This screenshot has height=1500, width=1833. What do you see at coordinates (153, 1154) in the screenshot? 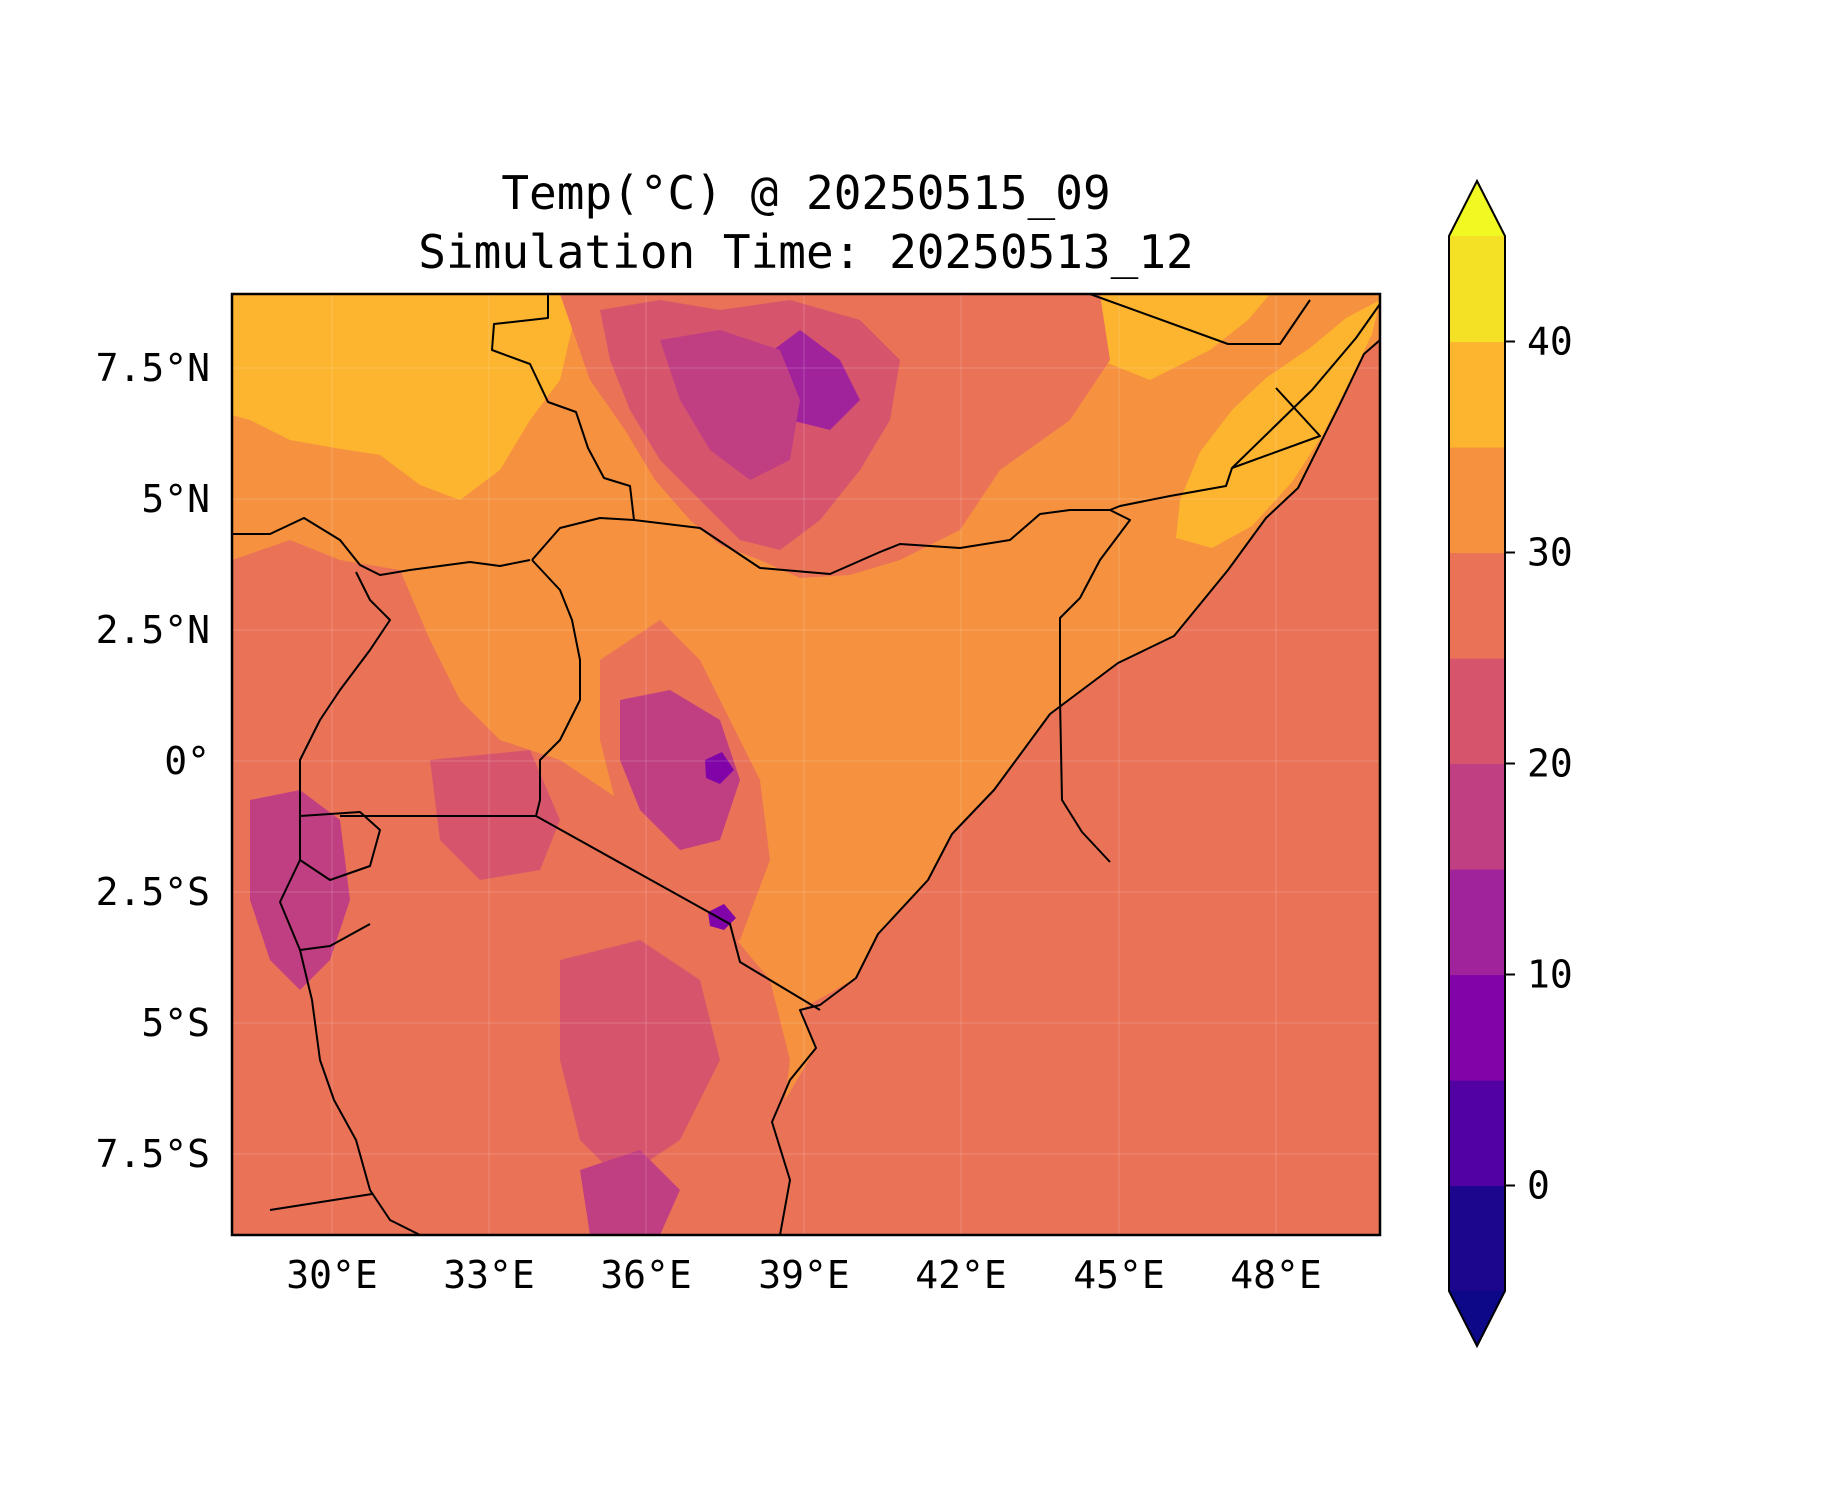
I see `y-tick-label: 7.5°S` at bounding box center [153, 1154].